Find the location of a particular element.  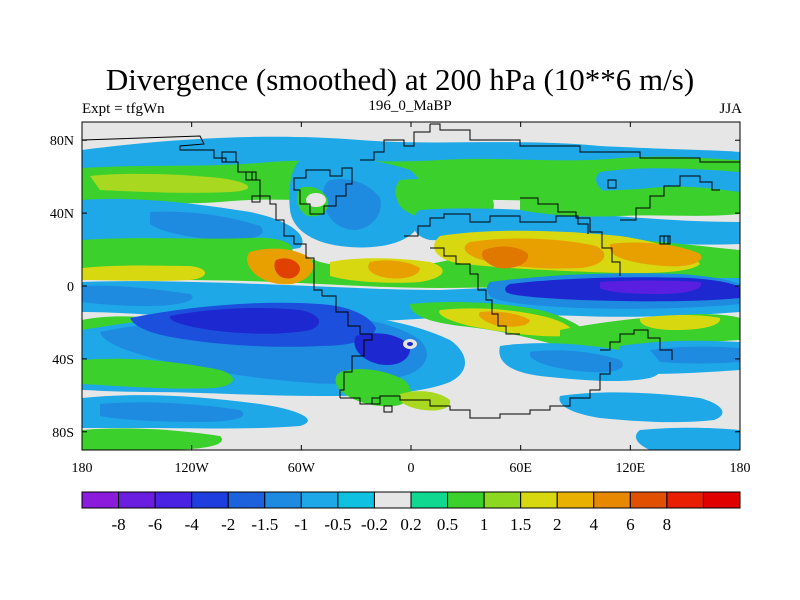

field-south-indian-orange is located at coordinates (504, 319).